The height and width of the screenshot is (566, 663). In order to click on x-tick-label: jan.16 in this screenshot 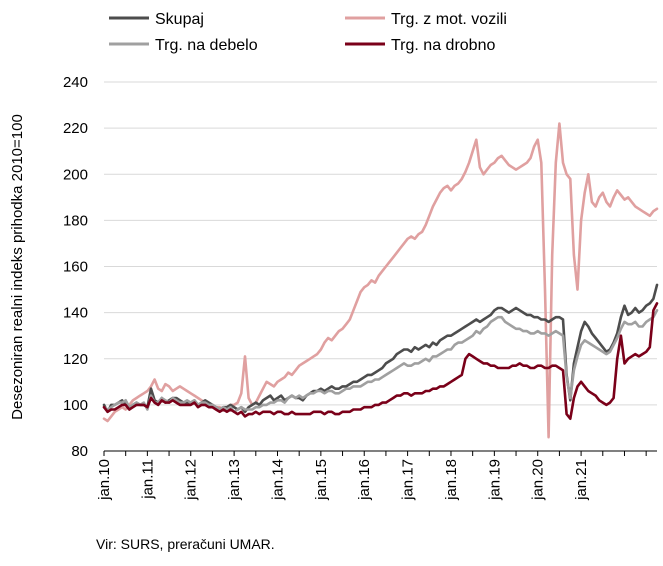, I will do `click(364, 480)`.